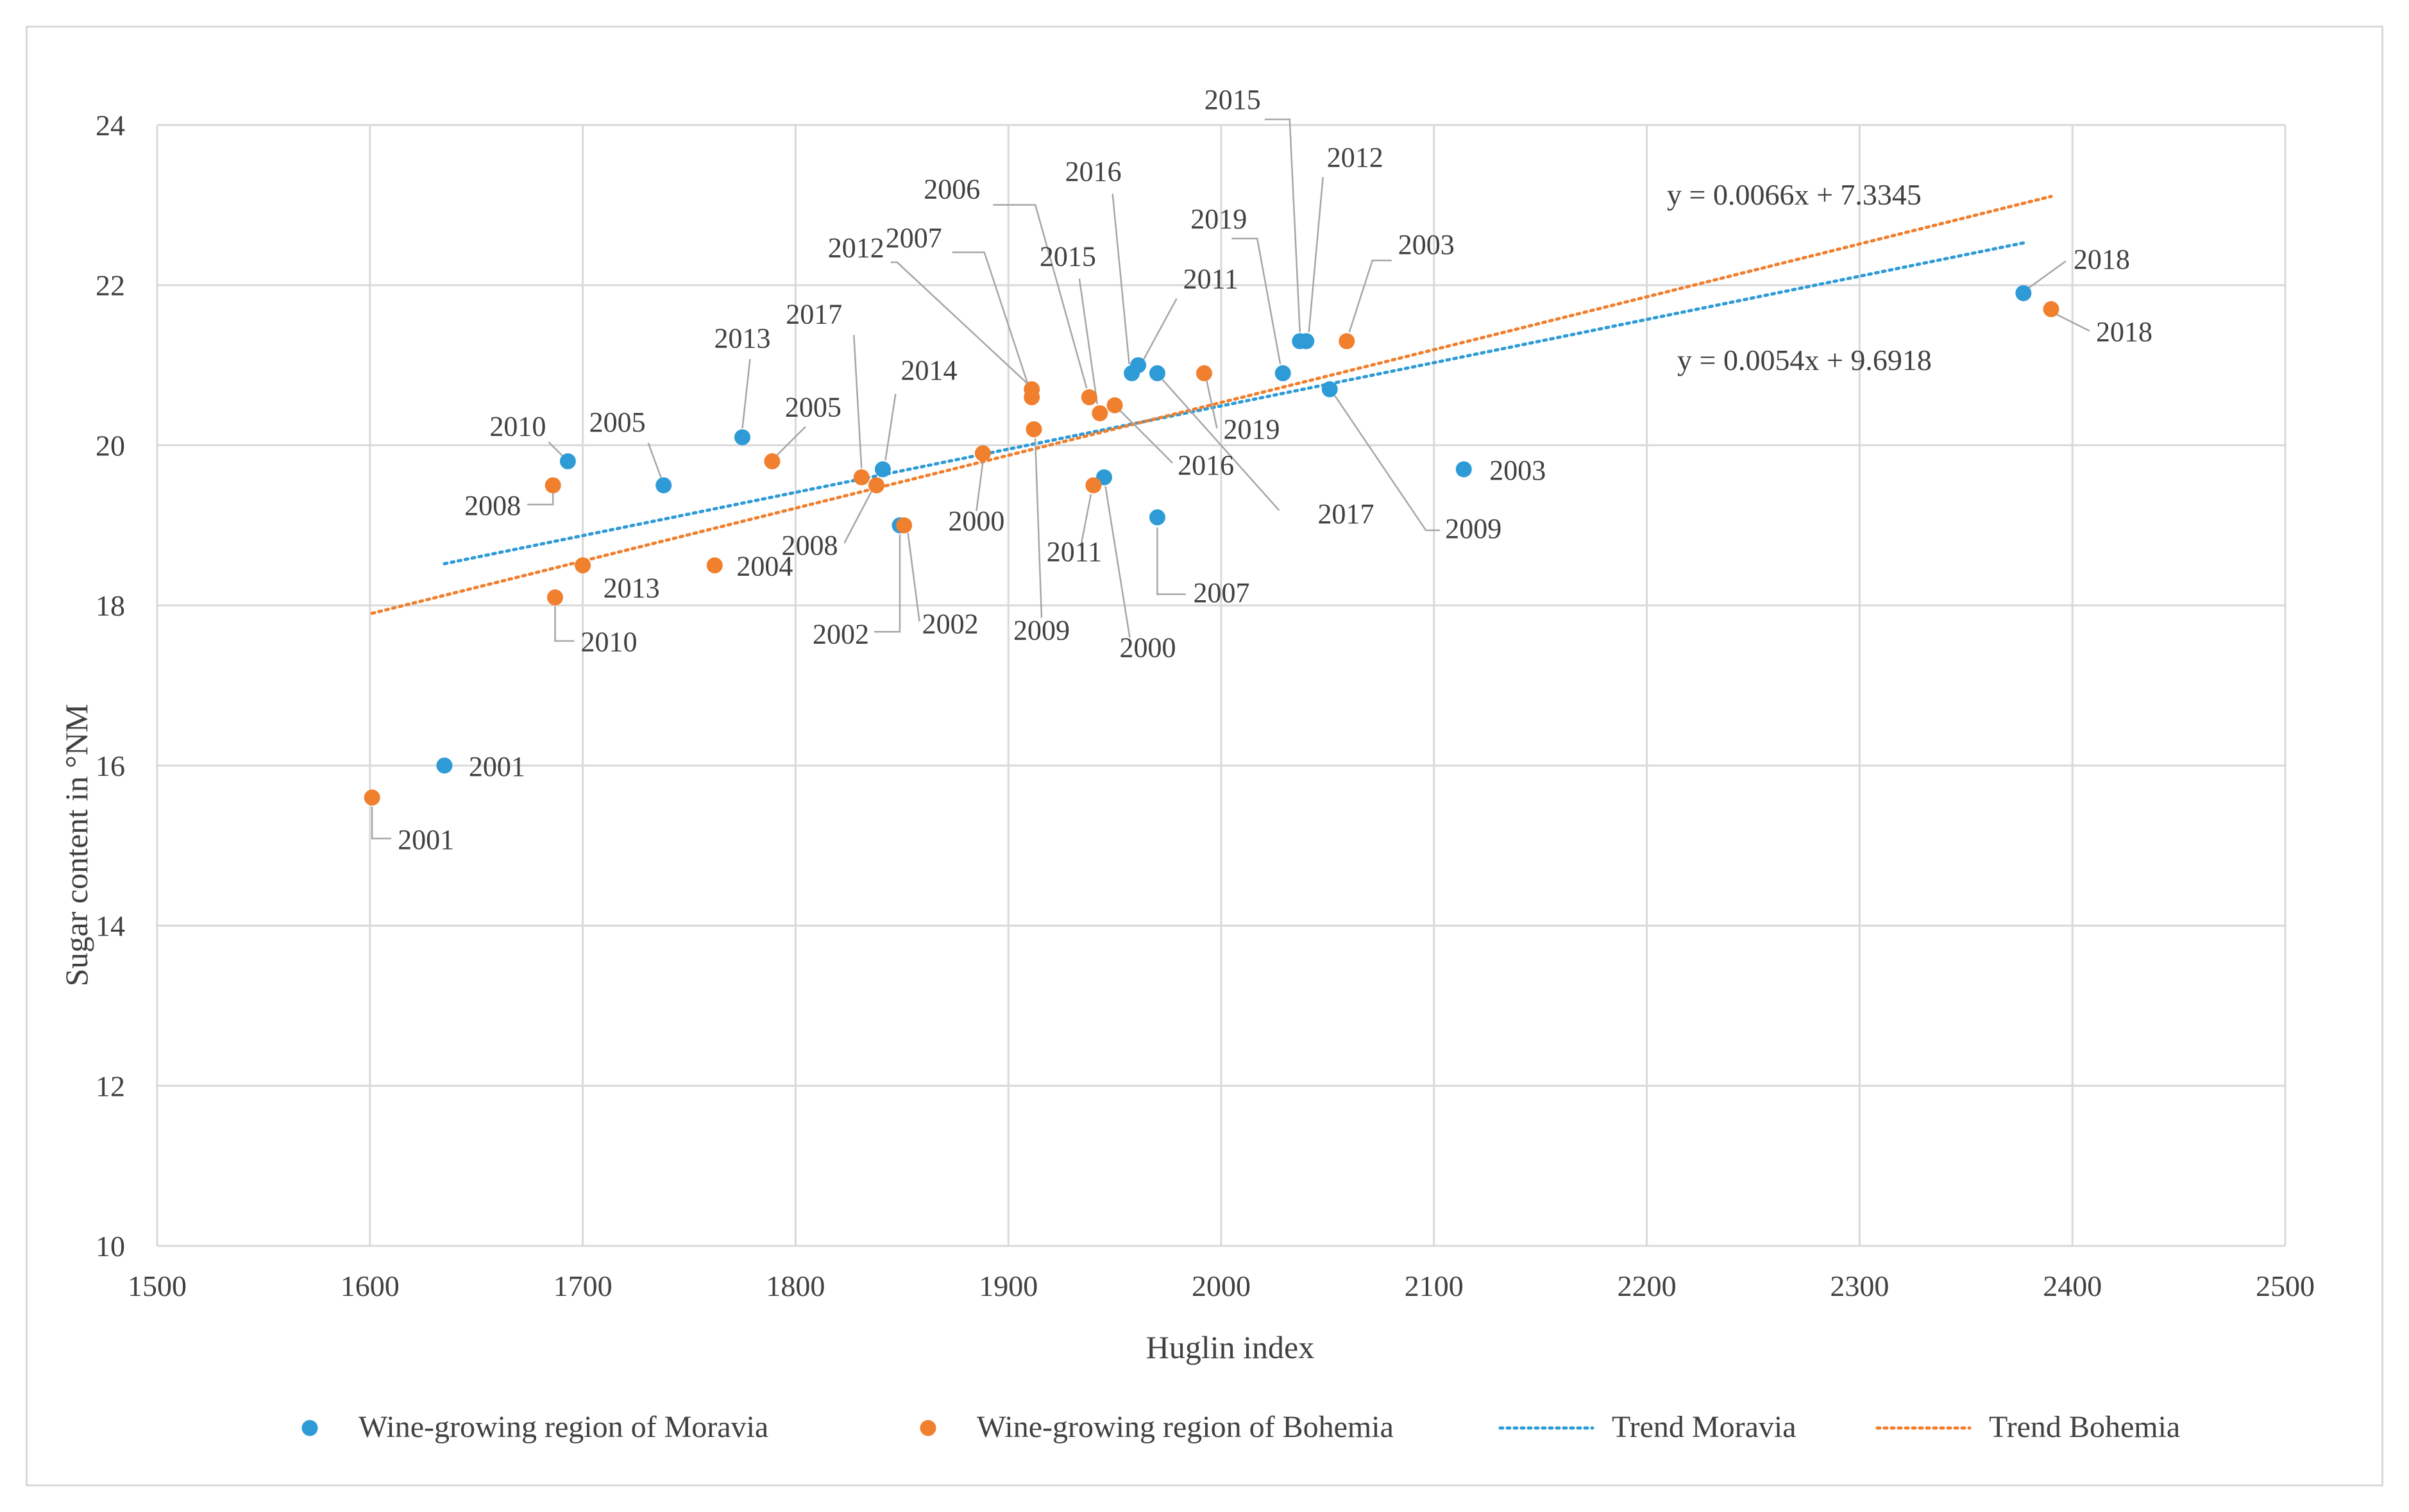  What do you see at coordinates (773, 461) in the screenshot?
I see `point-bohemia-2005` at bounding box center [773, 461].